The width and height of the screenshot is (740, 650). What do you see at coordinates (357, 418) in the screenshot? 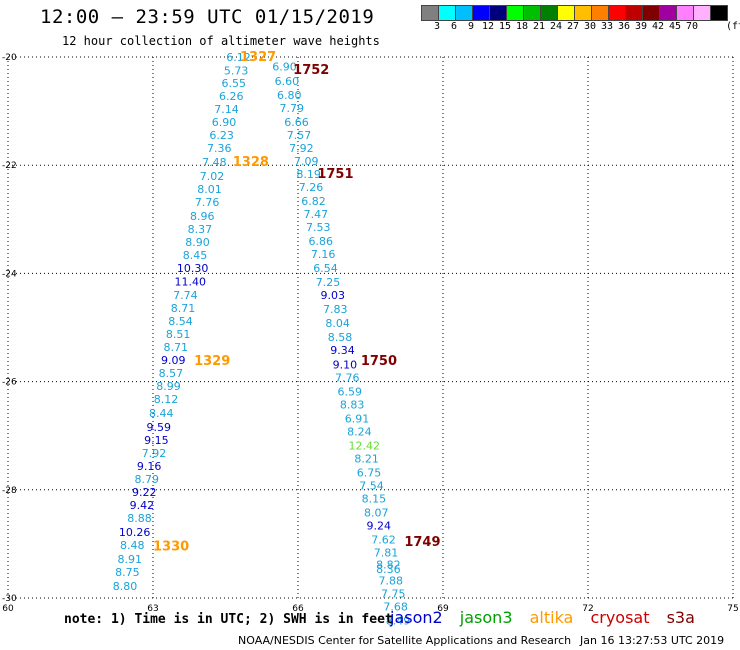
I see `wave-height-point: 6.91` at bounding box center [357, 418].